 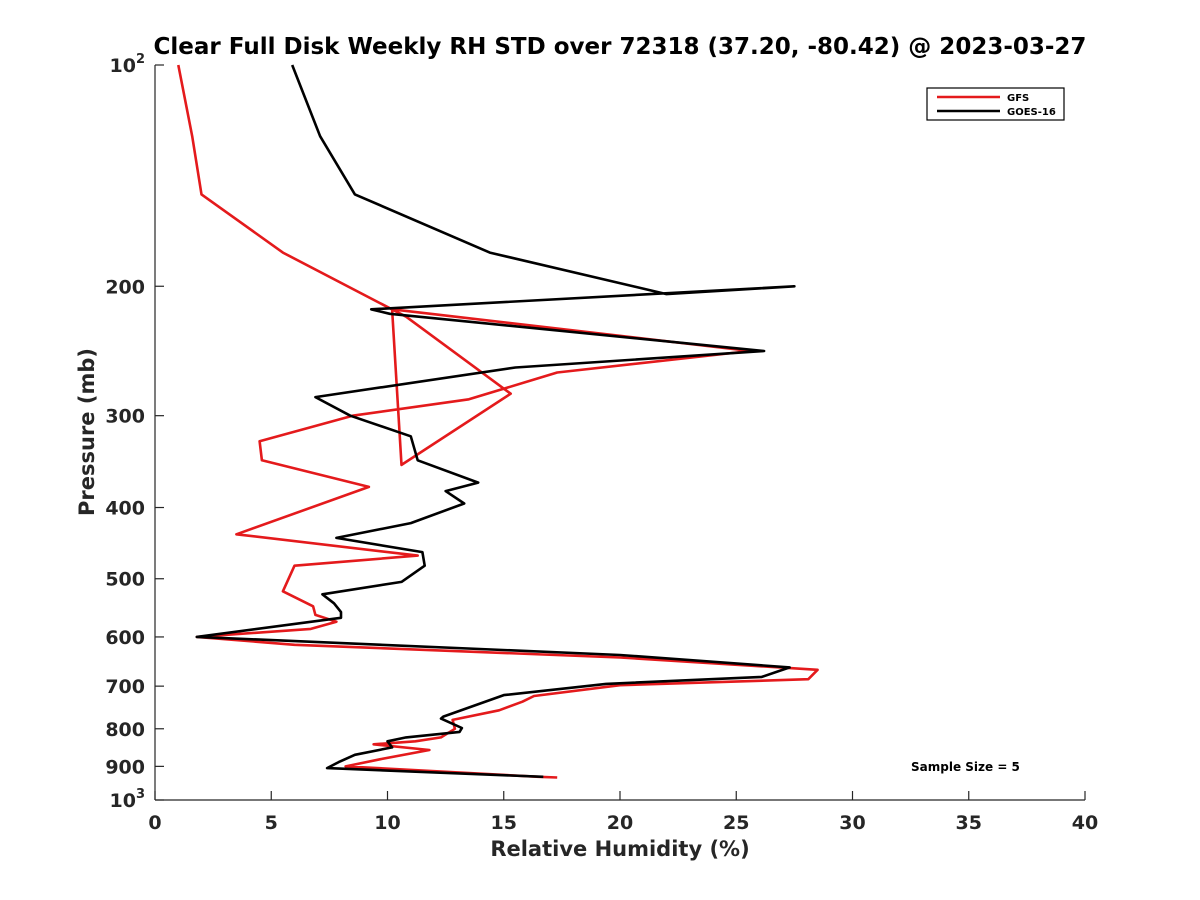 What do you see at coordinates (619, 849) in the screenshot?
I see `x-axis-label: Relative Humidity (%)` at bounding box center [619, 849].